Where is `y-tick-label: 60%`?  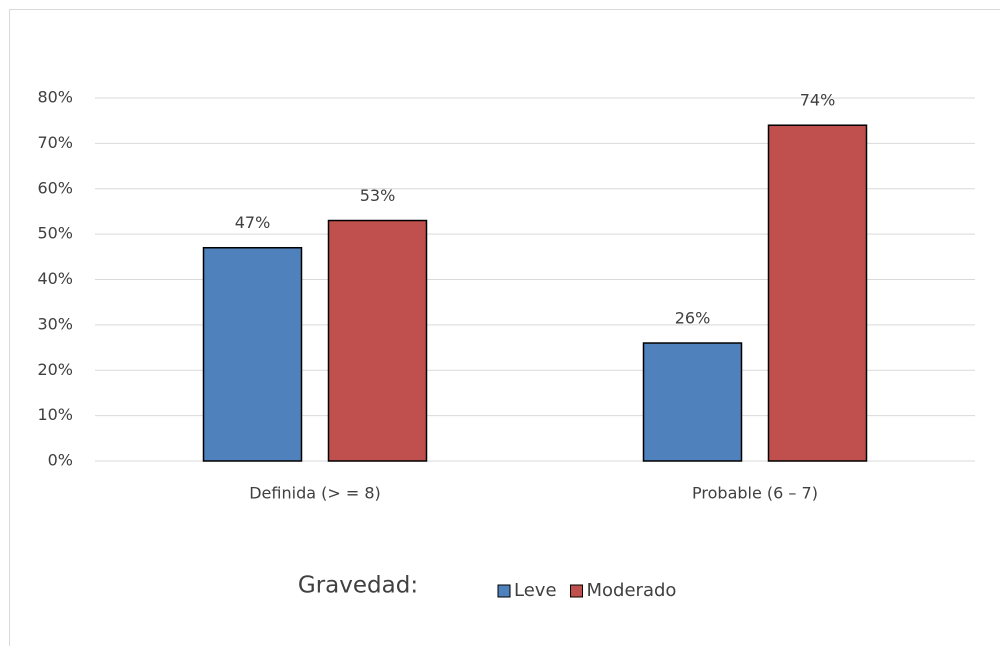 y-tick-label: 60% is located at coordinates (55, 187).